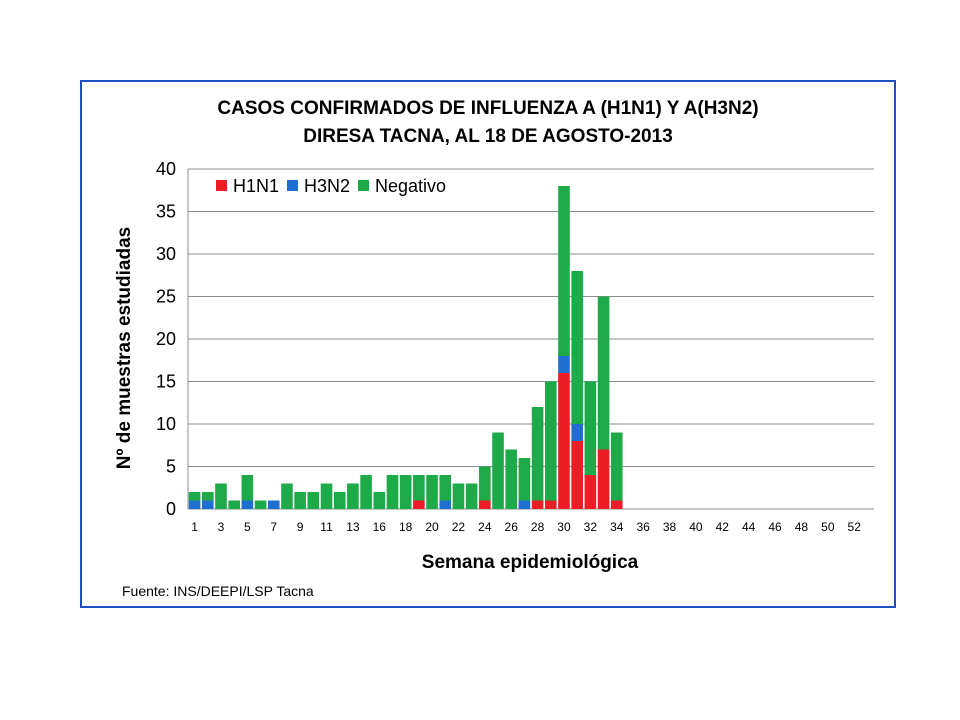 The width and height of the screenshot is (960, 720). Describe the element at coordinates (530, 562) in the screenshot. I see `x-axis-label: Semana epidemiológica` at that location.